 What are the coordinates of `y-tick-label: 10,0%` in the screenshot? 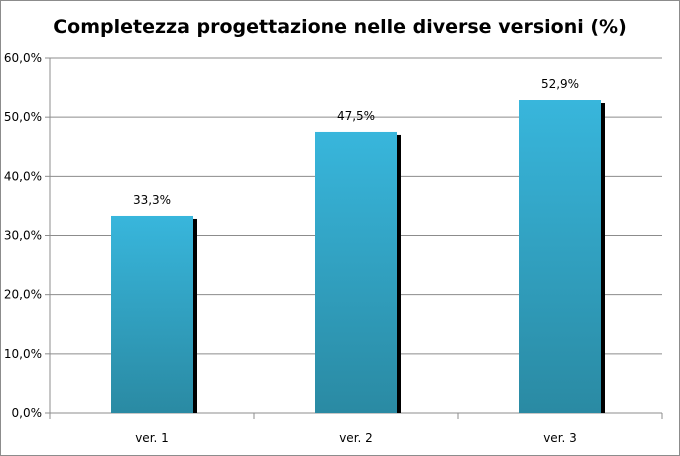 It's located at (23, 354).